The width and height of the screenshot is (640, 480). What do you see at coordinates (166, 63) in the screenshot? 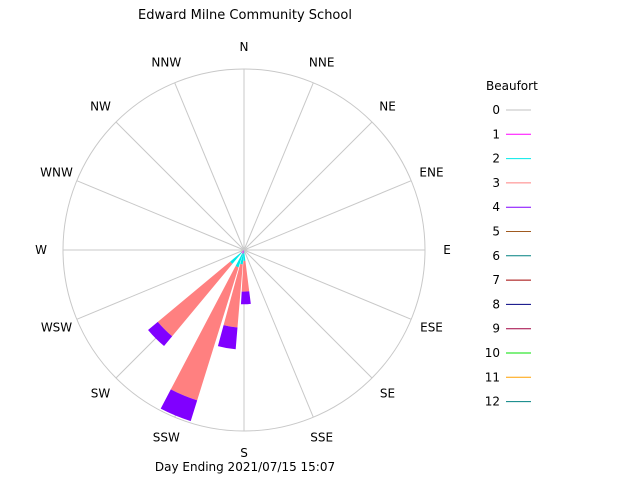
I see `direction-label: NNW` at bounding box center [166, 63].